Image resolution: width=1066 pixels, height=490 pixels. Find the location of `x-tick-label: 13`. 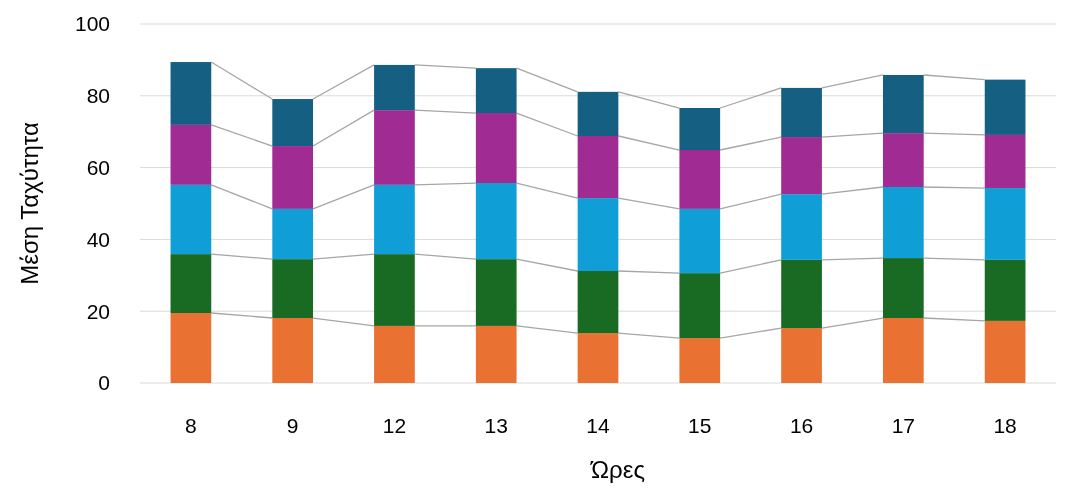

x-tick-label: 13 is located at coordinates (496, 425).